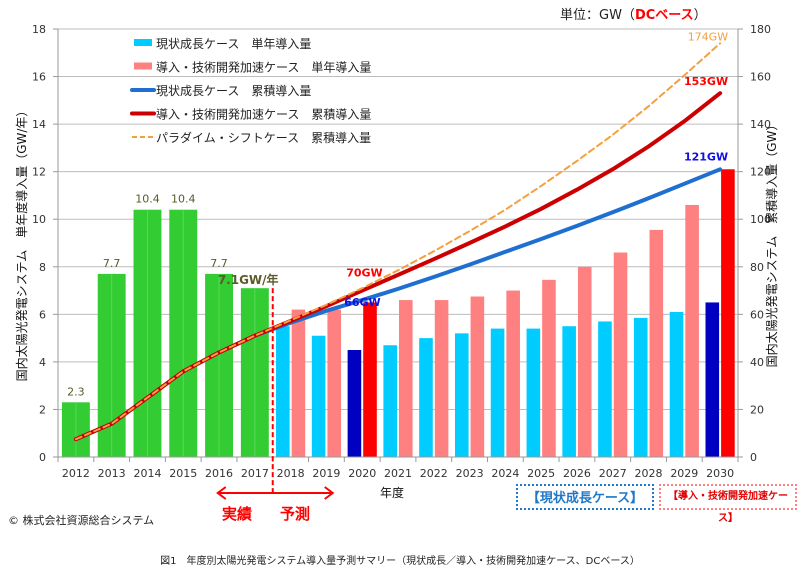 The image size is (800, 586). Describe the element at coordinates (237, 514) in the screenshot. I see `actual-label: 実績` at that location.